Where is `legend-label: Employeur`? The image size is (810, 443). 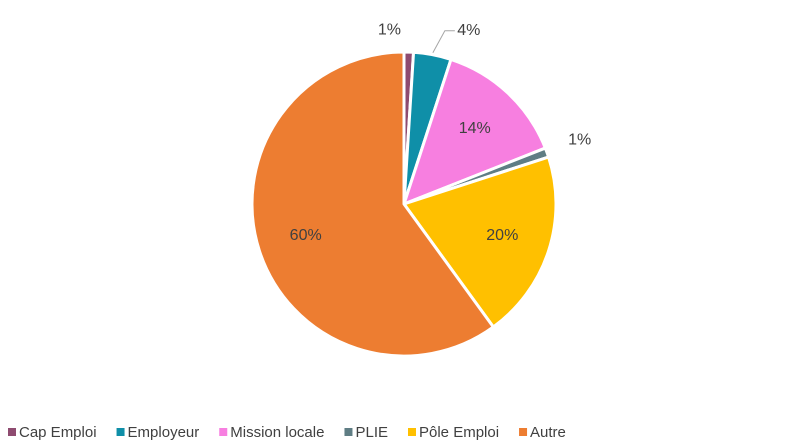 legend-label: Employeur is located at coordinates (164, 432).